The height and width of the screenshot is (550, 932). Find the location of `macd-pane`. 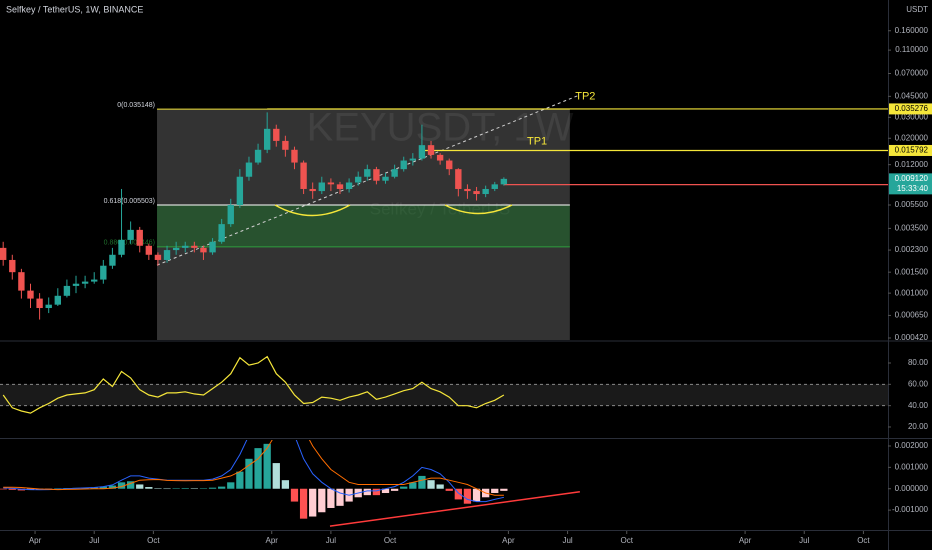

macd-pane is located at coordinates (290, 483).